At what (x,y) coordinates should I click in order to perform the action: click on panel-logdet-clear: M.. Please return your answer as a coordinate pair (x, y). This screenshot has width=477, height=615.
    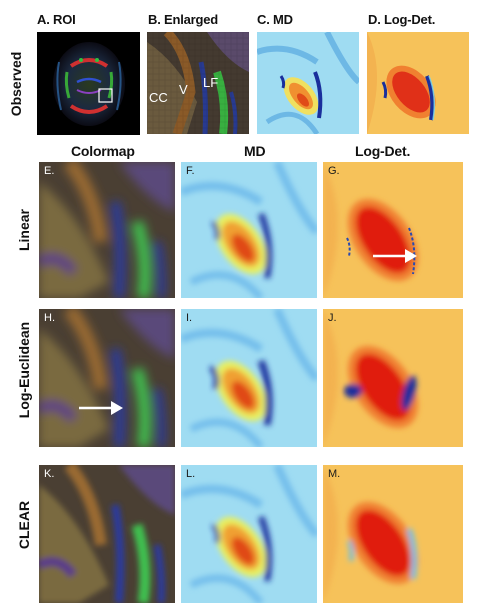
    Looking at the image, I should click on (393, 534).